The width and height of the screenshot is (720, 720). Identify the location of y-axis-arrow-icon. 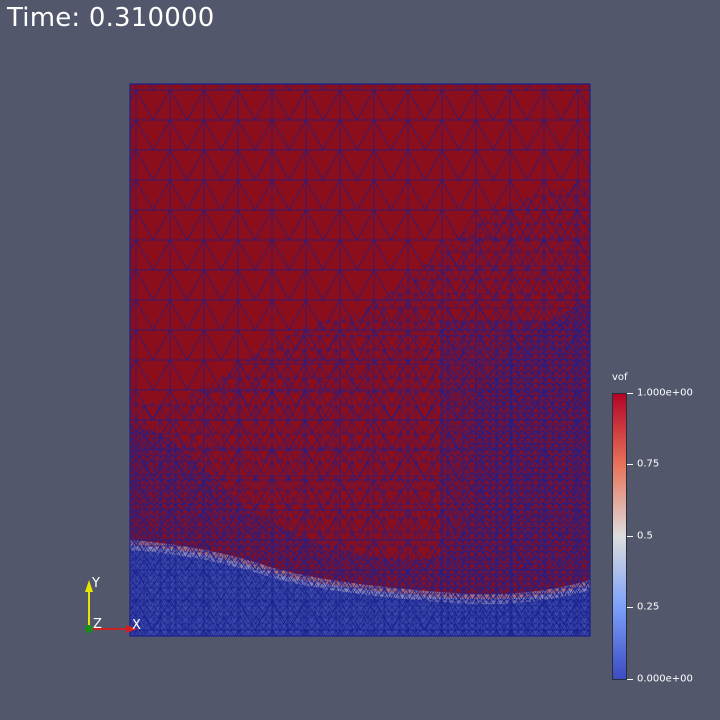
(89, 586).